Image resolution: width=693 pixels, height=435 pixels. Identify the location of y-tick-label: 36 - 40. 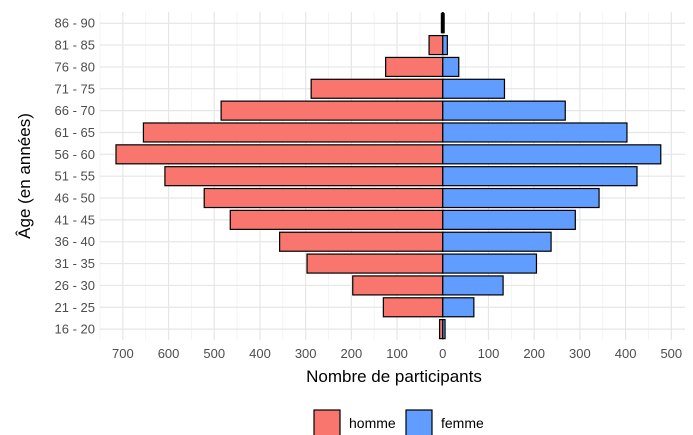
(75, 241).